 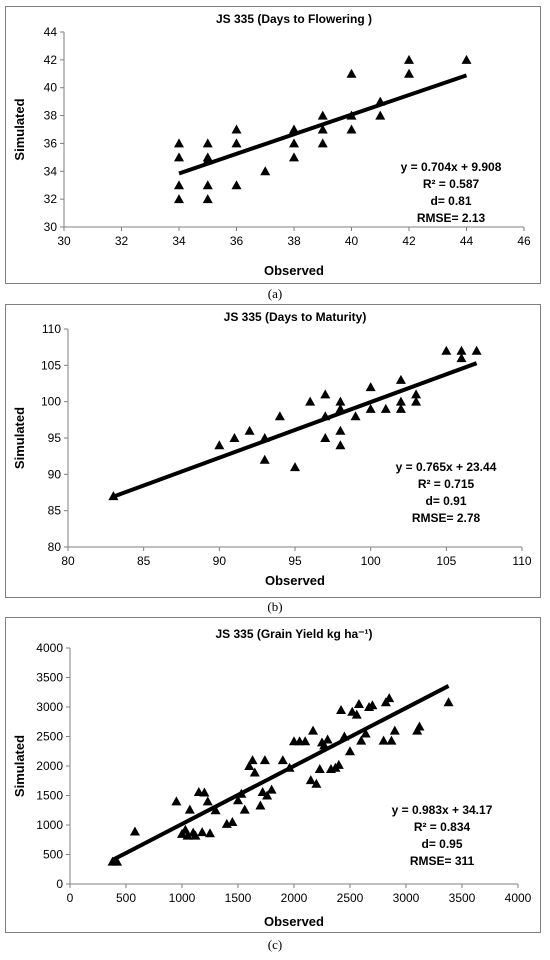 What do you see at coordinates (64, 241) in the screenshot?
I see `x-tick-label: 30` at bounding box center [64, 241].